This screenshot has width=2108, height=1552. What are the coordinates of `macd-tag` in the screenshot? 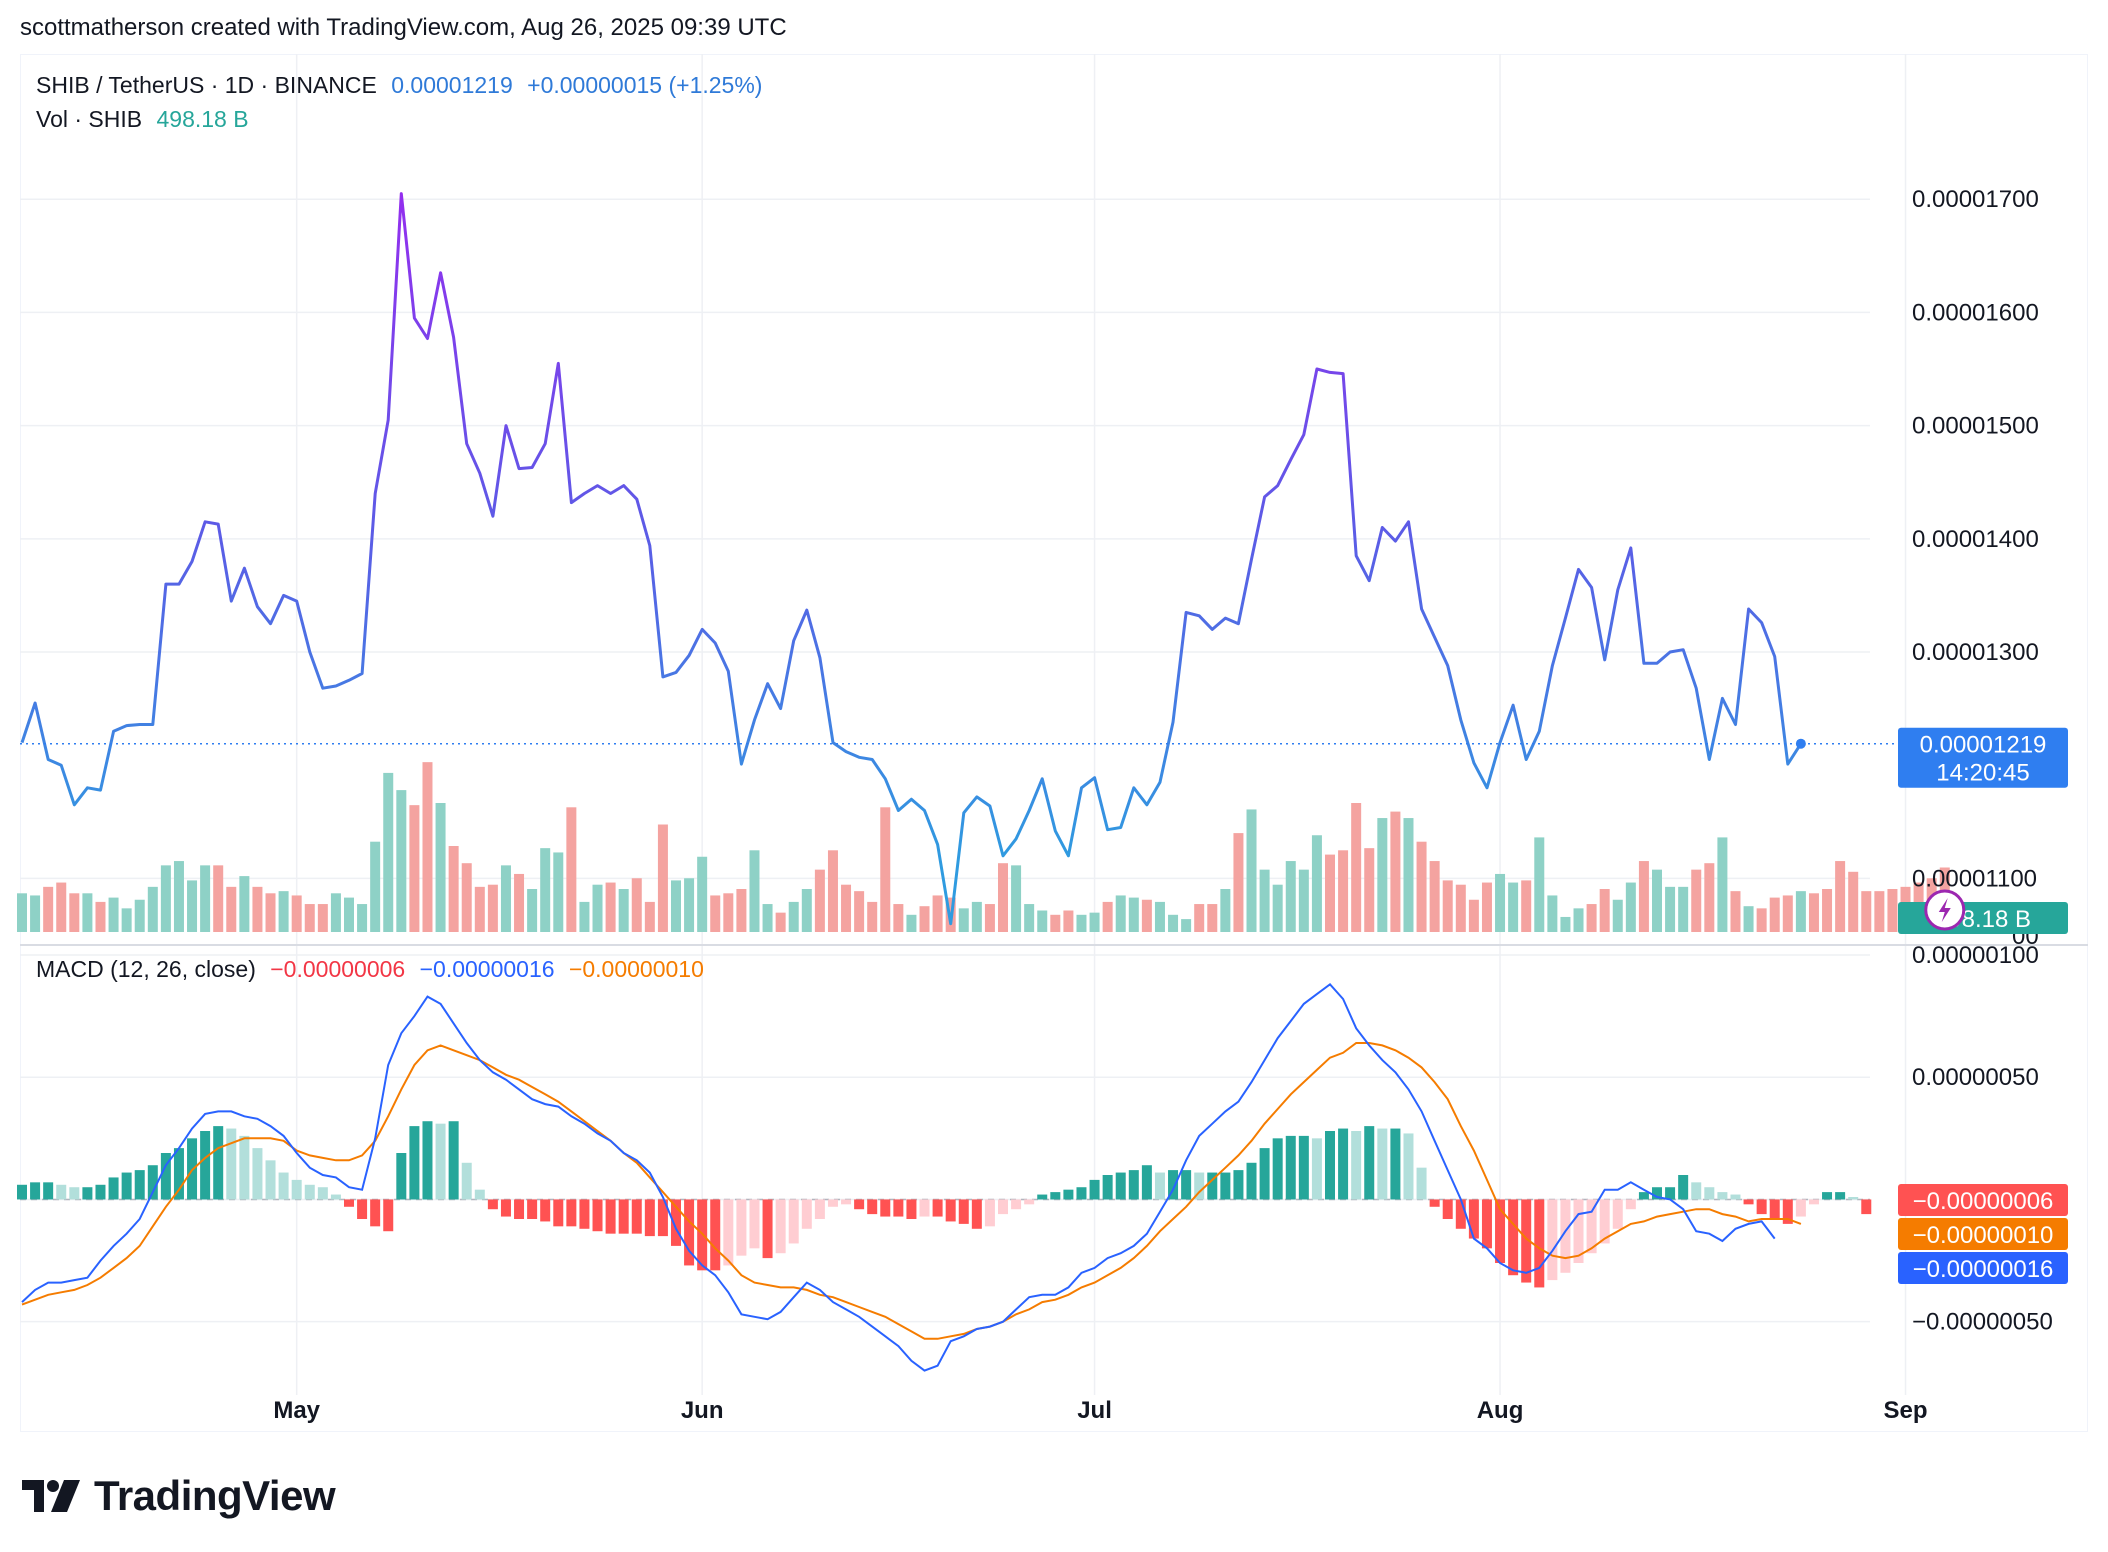 It's located at (1983, 1268).